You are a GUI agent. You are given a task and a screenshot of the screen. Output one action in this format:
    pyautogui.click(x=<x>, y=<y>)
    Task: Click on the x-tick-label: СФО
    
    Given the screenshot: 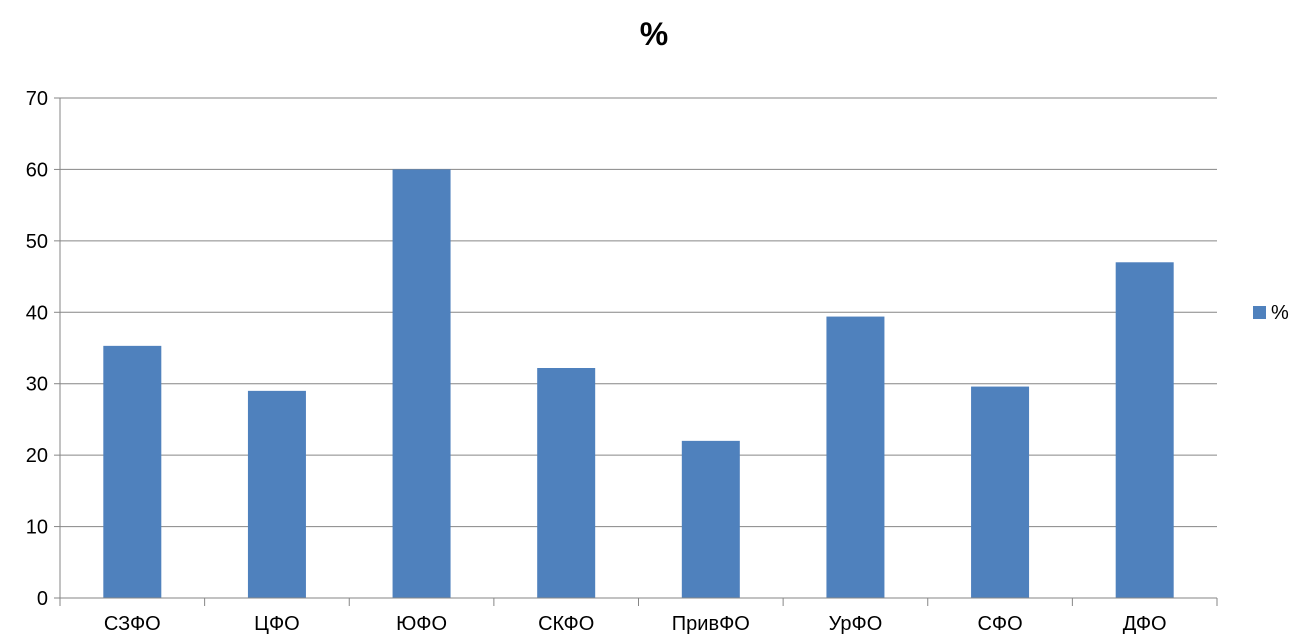 What is the action you would take?
    pyautogui.click(x=999, y=624)
    